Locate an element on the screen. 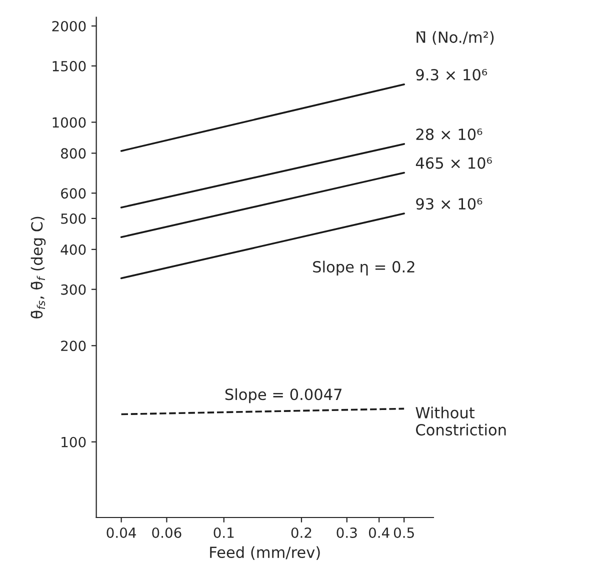 Image resolution: width=602 pixels, height=575 pixels. y-tick-label: 1500 is located at coordinates (69, 66).